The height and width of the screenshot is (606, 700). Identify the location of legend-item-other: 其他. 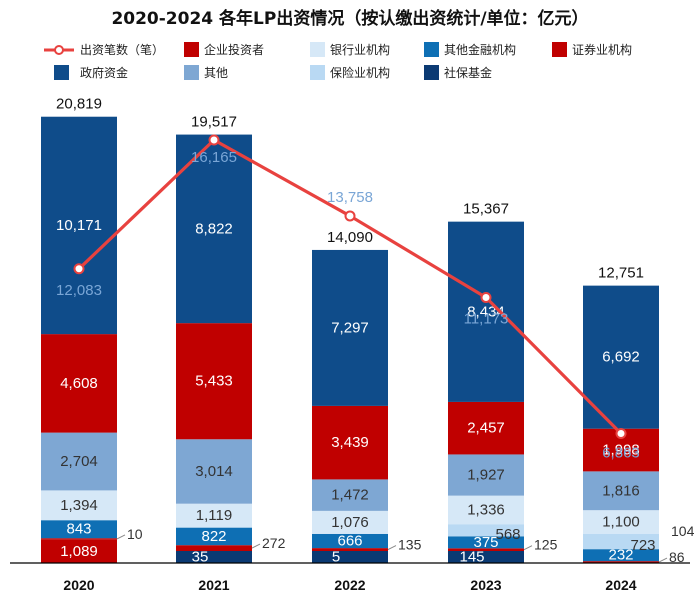
(206, 72).